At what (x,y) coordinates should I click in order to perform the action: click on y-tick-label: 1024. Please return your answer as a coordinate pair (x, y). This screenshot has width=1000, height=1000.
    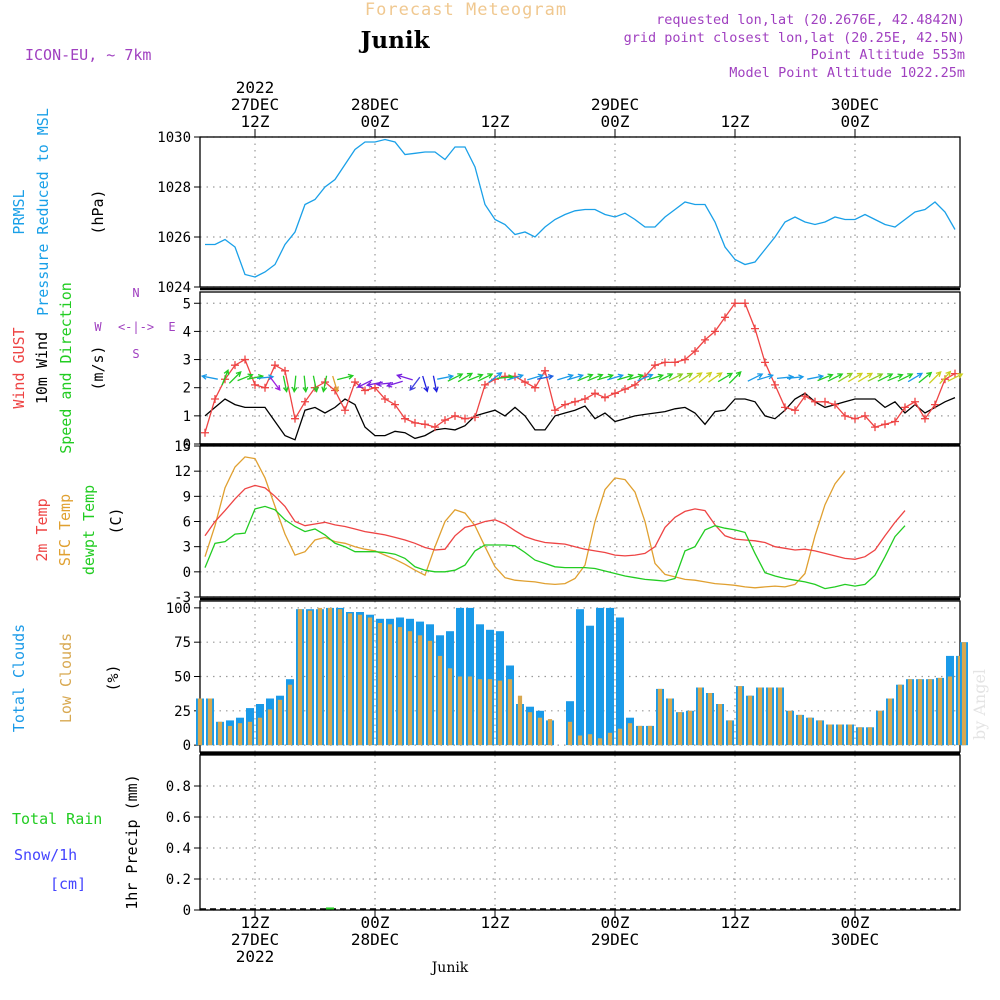
    Looking at the image, I should click on (174, 288).